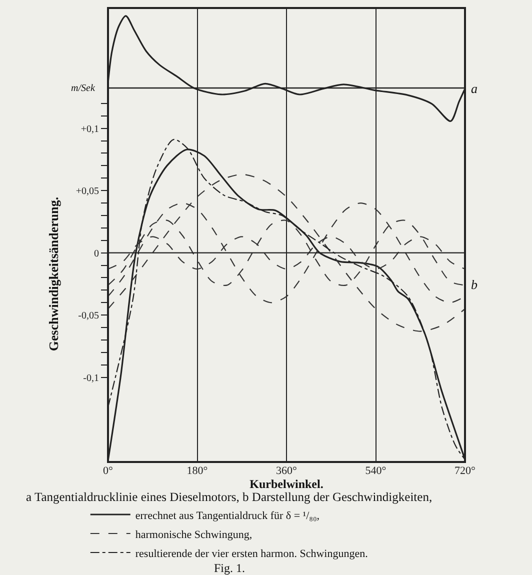 The height and width of the screenshot is (575, 532). I want to click on text: b, so click(474, 284).